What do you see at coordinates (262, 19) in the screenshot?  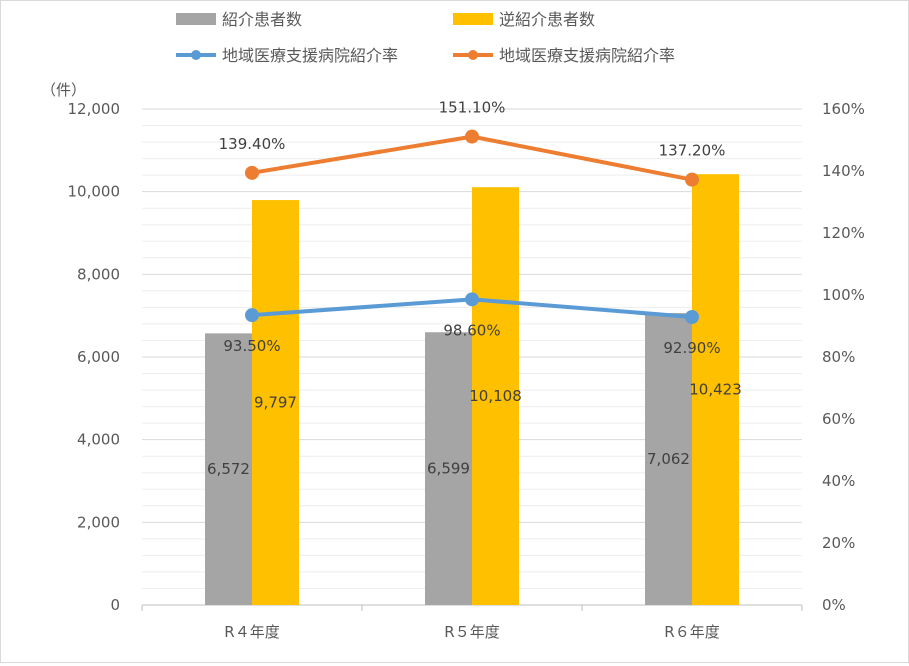 I see `legend-label: 紹介患者数` at bounding box center [262, 19].